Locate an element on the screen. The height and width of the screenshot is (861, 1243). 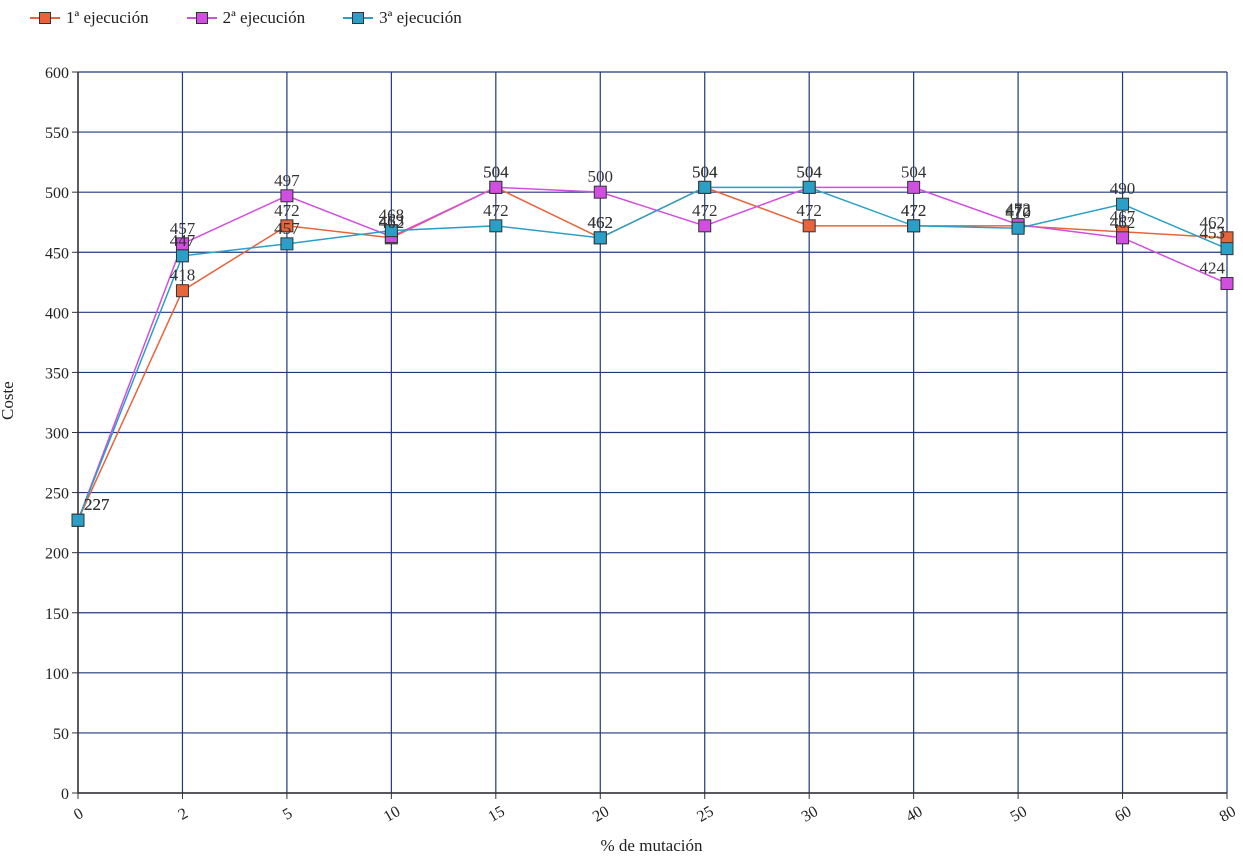
x-tick-label: 10 is located at coordinates (392, 814).